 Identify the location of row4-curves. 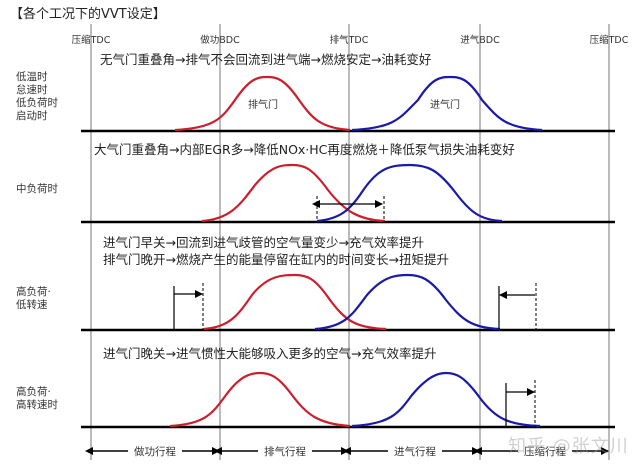
(355, 399).